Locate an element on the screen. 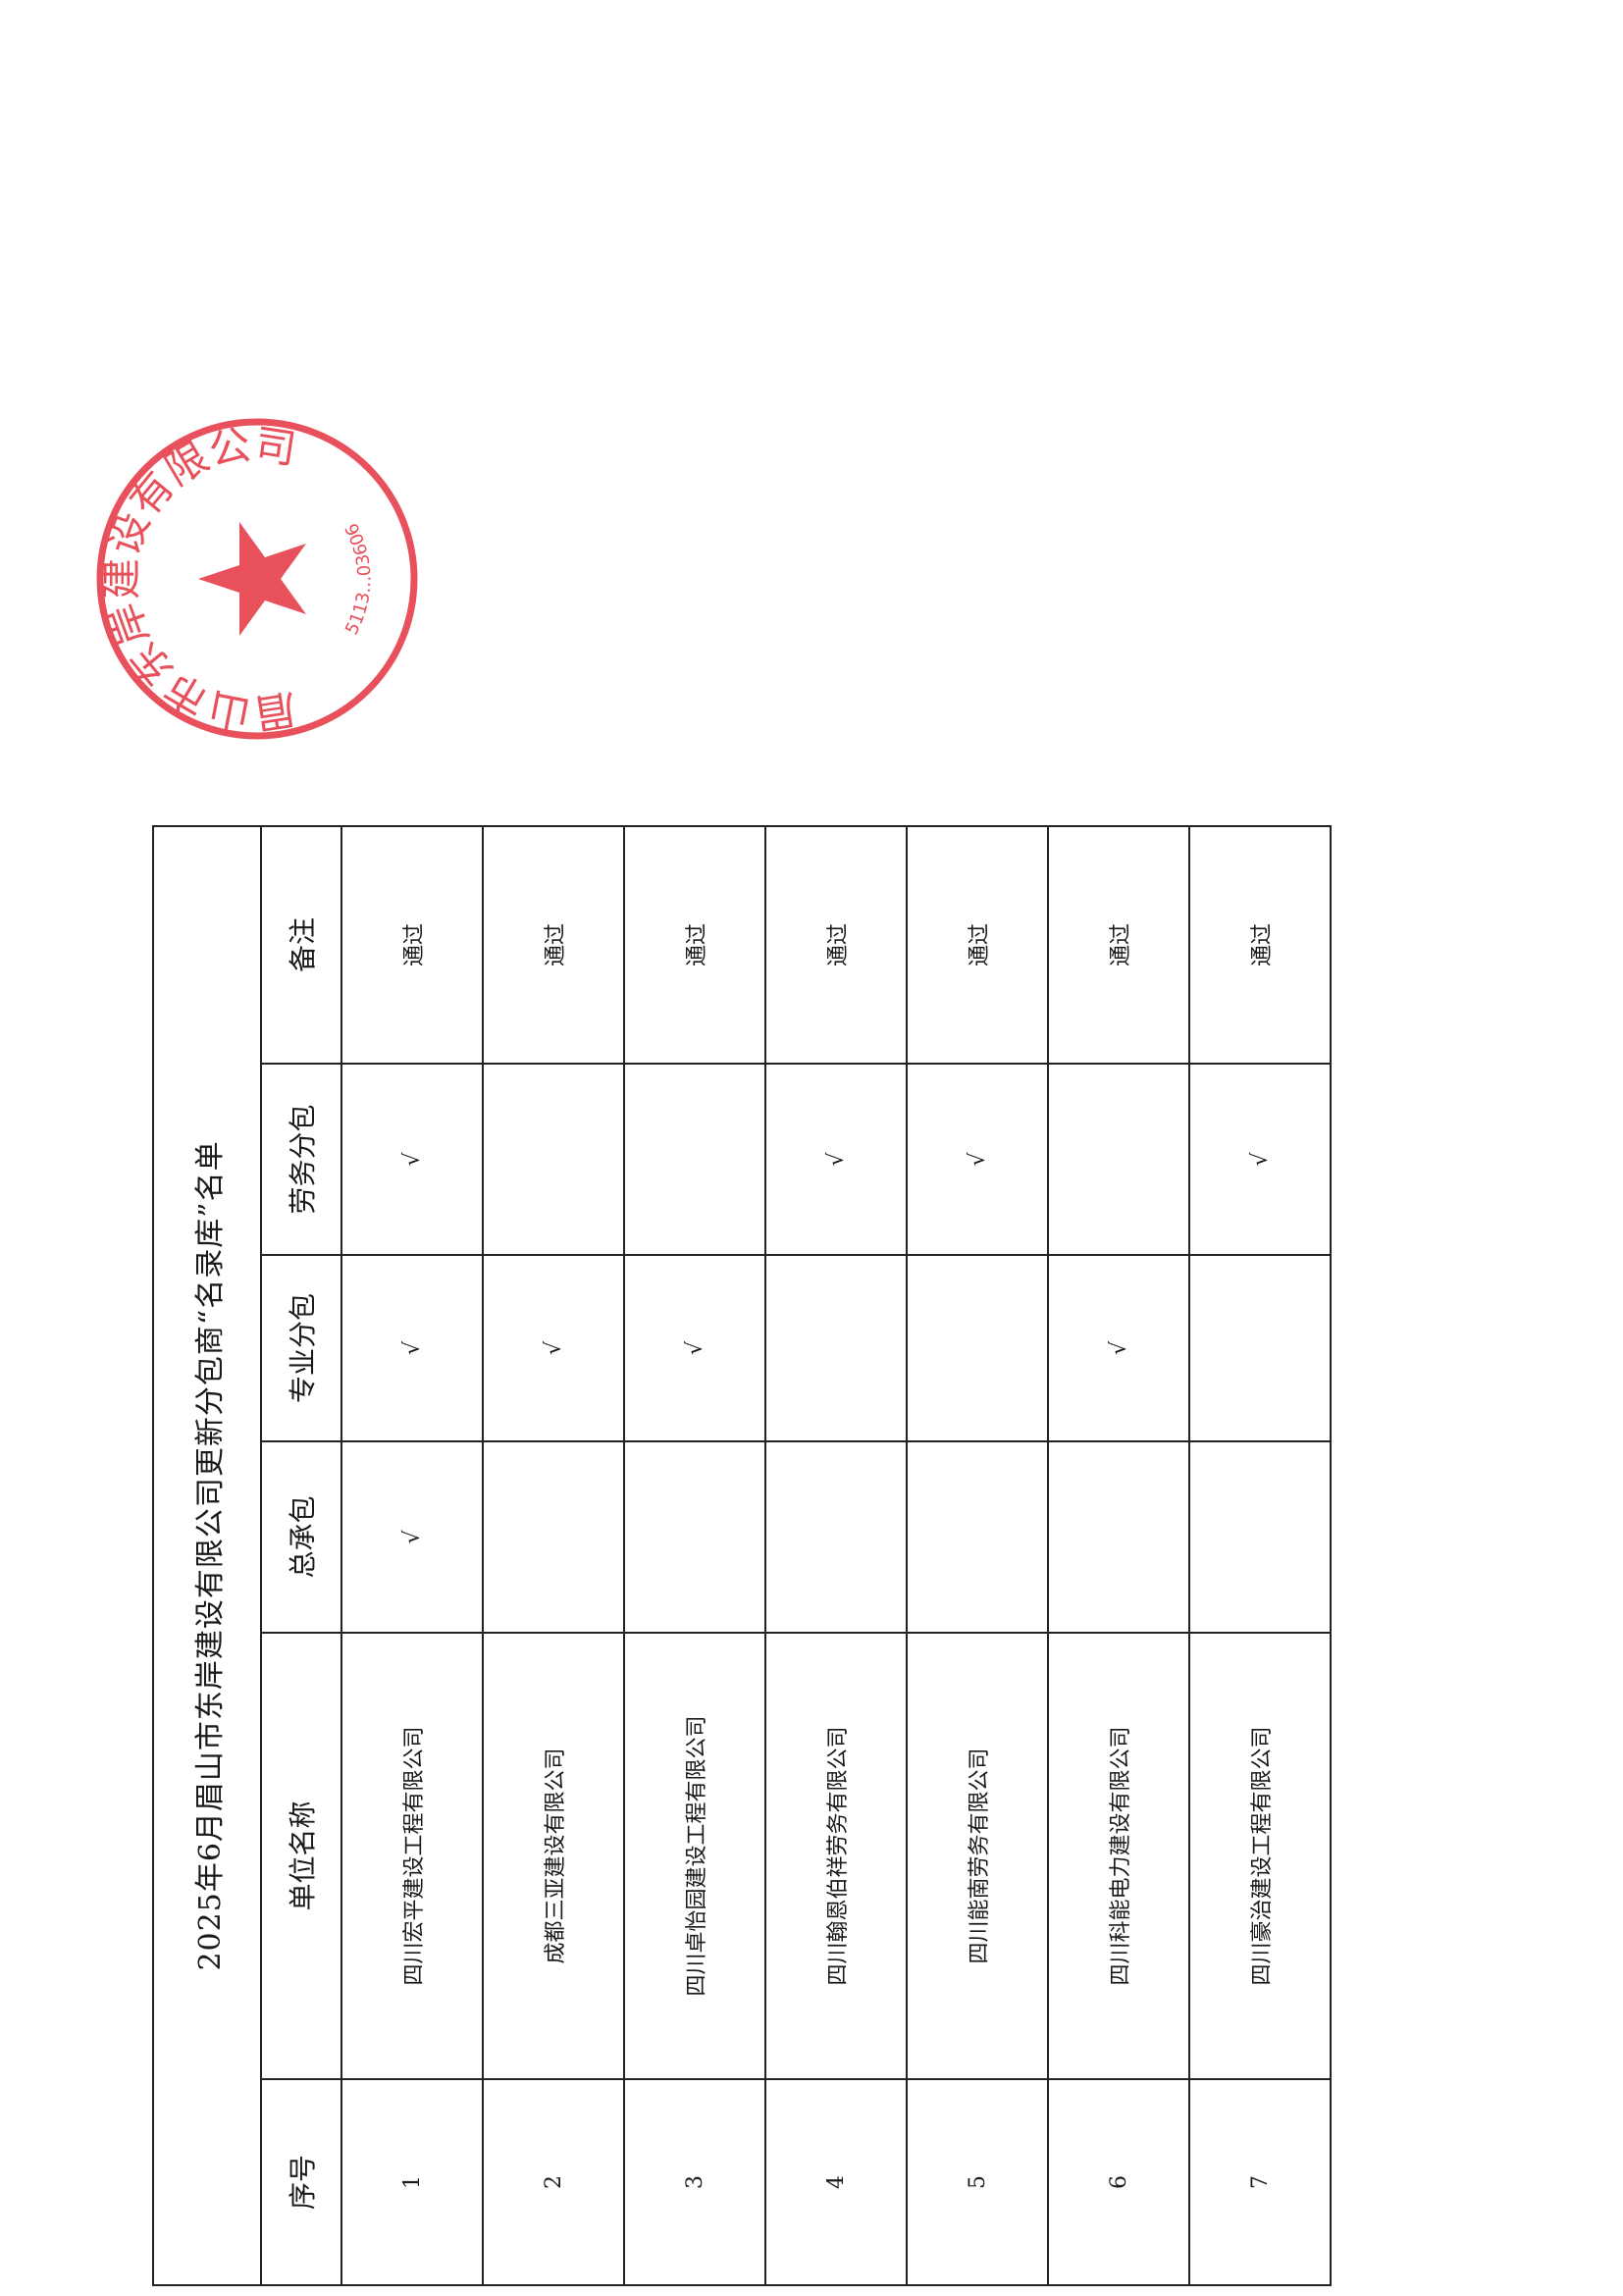 The image size is (1623, 2296). table-row: 4 四川翰恩伯祥劳务有限公司 √ 通过 is located at coordinates (836, 1555).